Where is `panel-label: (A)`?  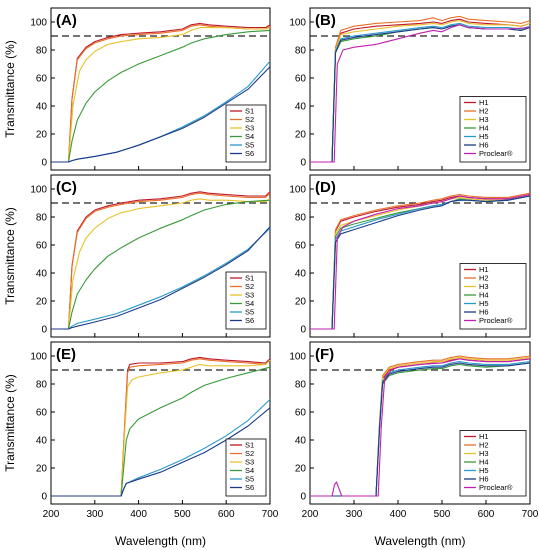
panel-label: (A) is located at coordinates (66, 20).